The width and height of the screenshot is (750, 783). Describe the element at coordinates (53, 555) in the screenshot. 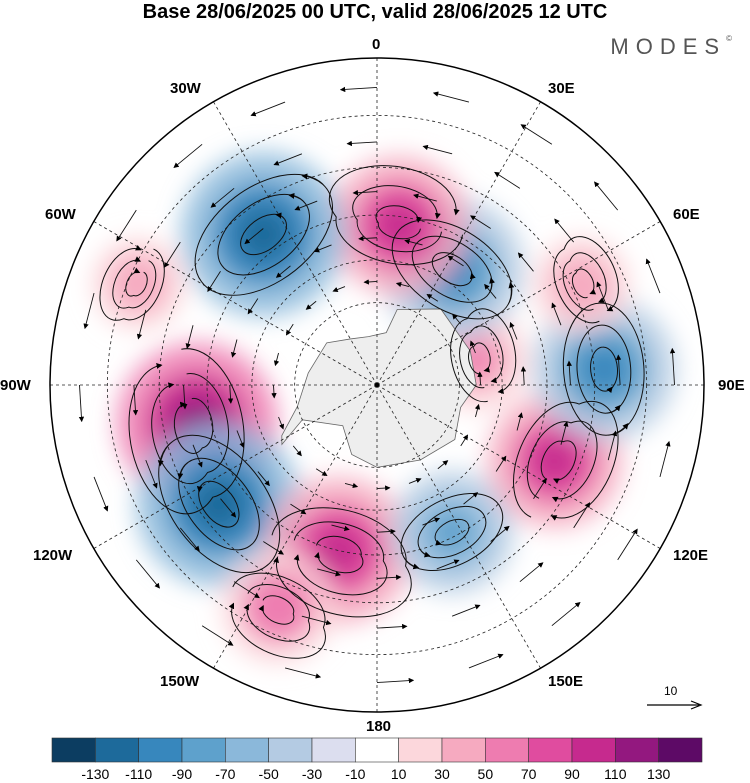

I see `lon-label-120w: 120W` at that location.